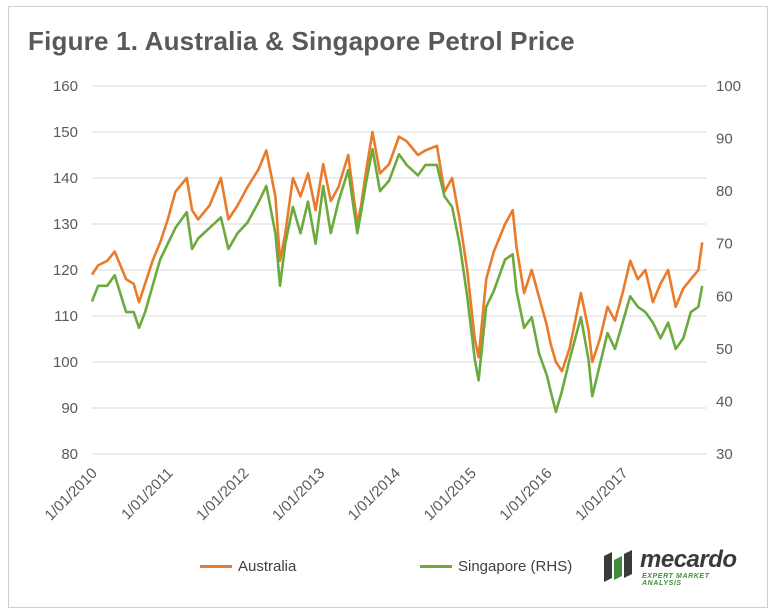 Image resolution: width=778 pixels, height=616 pixels. I want to click on legend-item-singapore: Singapore (RHS), so click(496, 566).